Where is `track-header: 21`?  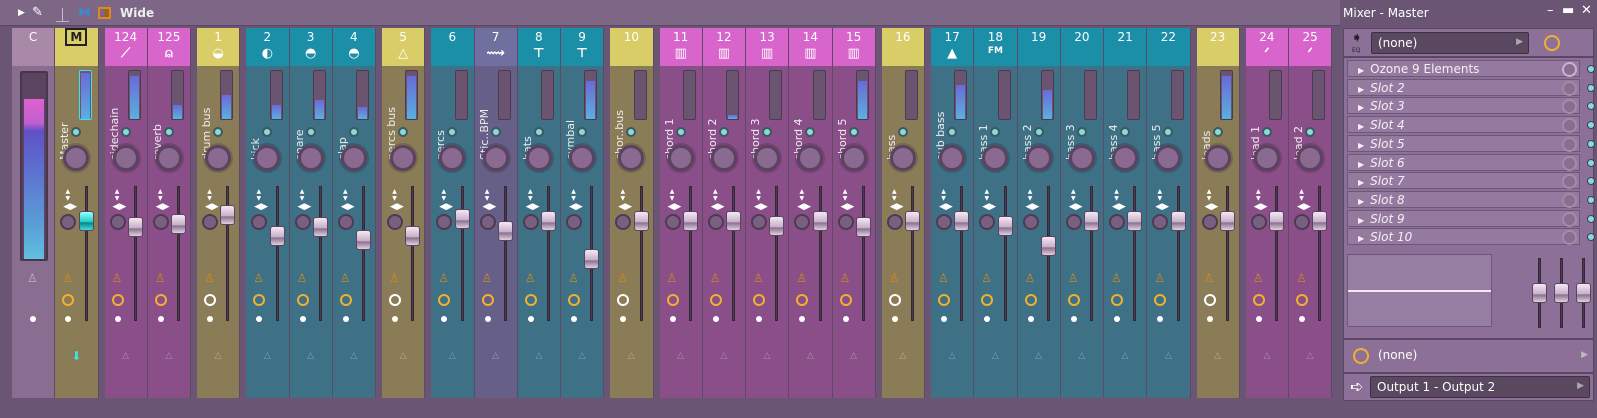
track-header: 21 is located at coordinates (1125, 47).